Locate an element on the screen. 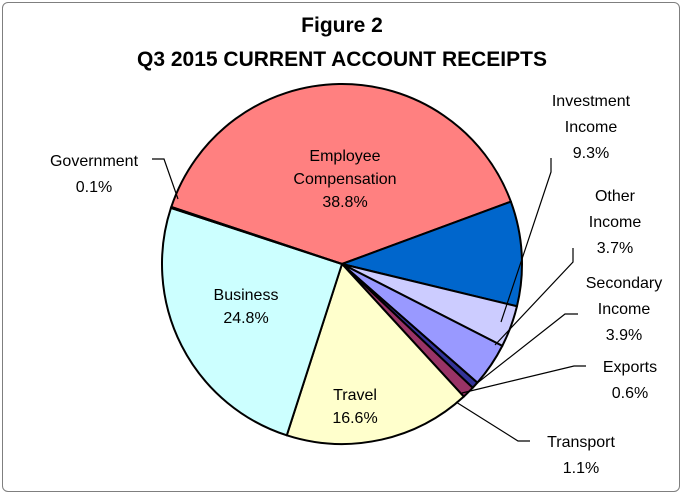 This screenshot has width=684, height=496. pie-slice-business is located at coordinates (252, 321).